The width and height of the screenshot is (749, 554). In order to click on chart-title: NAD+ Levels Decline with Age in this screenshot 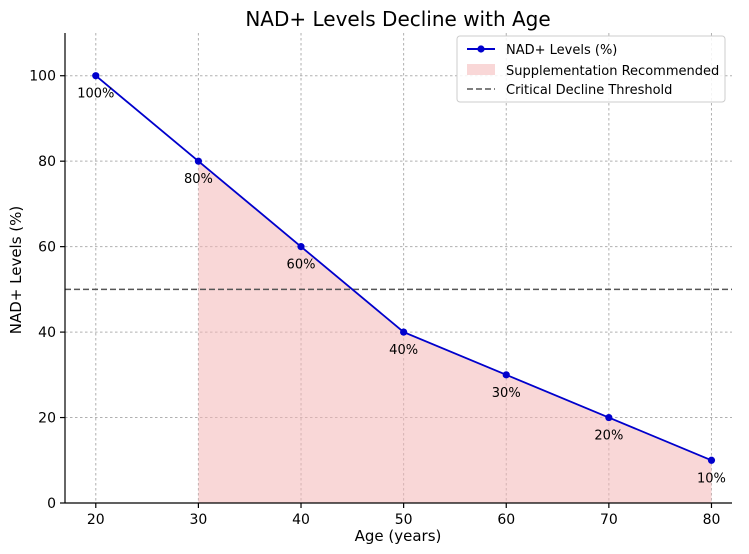, I will do `click(397, 19)`.